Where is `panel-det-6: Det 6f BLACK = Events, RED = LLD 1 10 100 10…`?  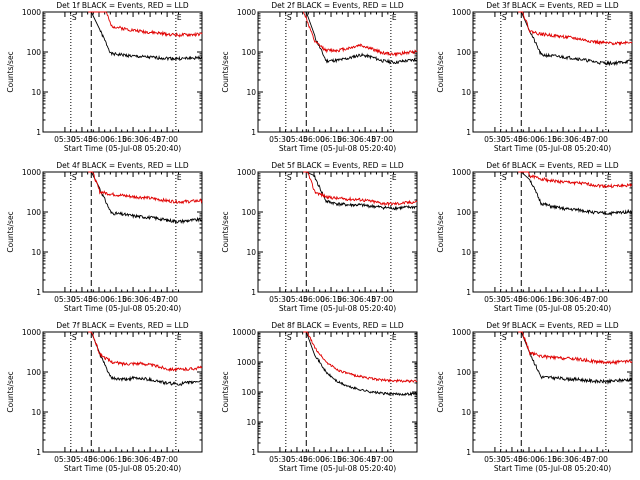 panel-det-6: Det 6f BLACK = Events, RED = LLD 1 10 100 10… is located at coordinates (534, 237).